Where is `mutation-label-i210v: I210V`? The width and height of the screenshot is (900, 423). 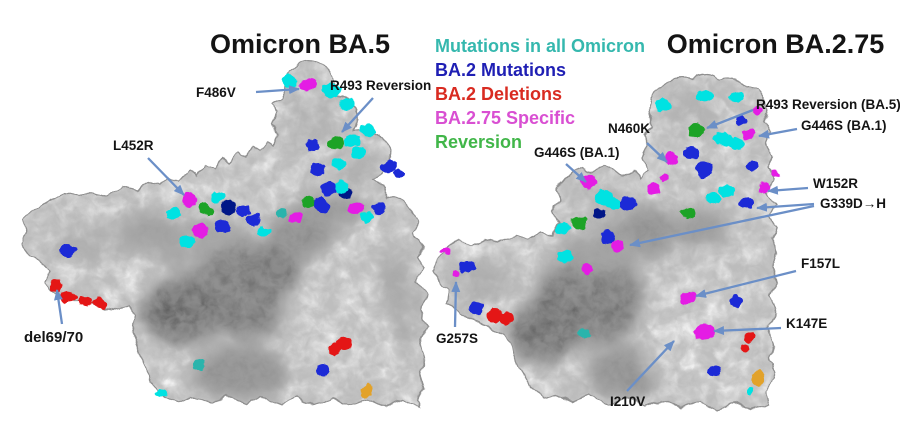 mutation-label-i210v: I210V is located at coordinates (628, 401).